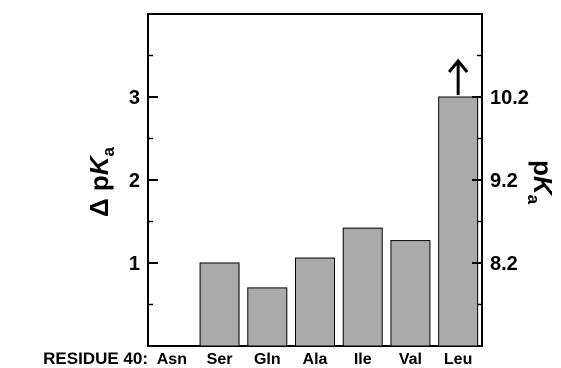  I want to click on x-tick-label-ile: Ile, so click(363, 359).